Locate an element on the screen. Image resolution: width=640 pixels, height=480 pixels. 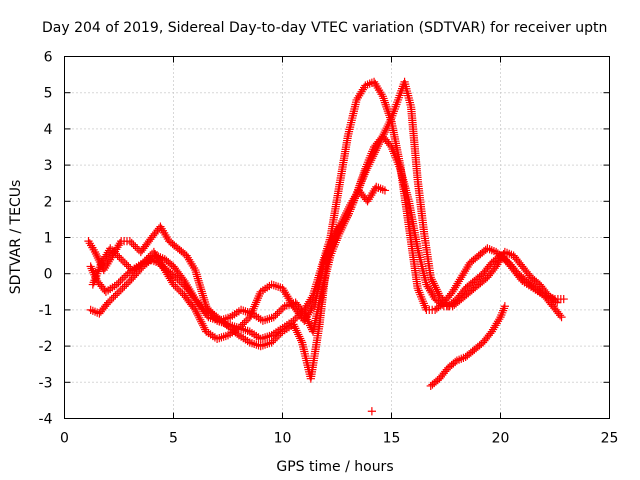
y-tick-label: 6 is located at coordinates (48, 58).